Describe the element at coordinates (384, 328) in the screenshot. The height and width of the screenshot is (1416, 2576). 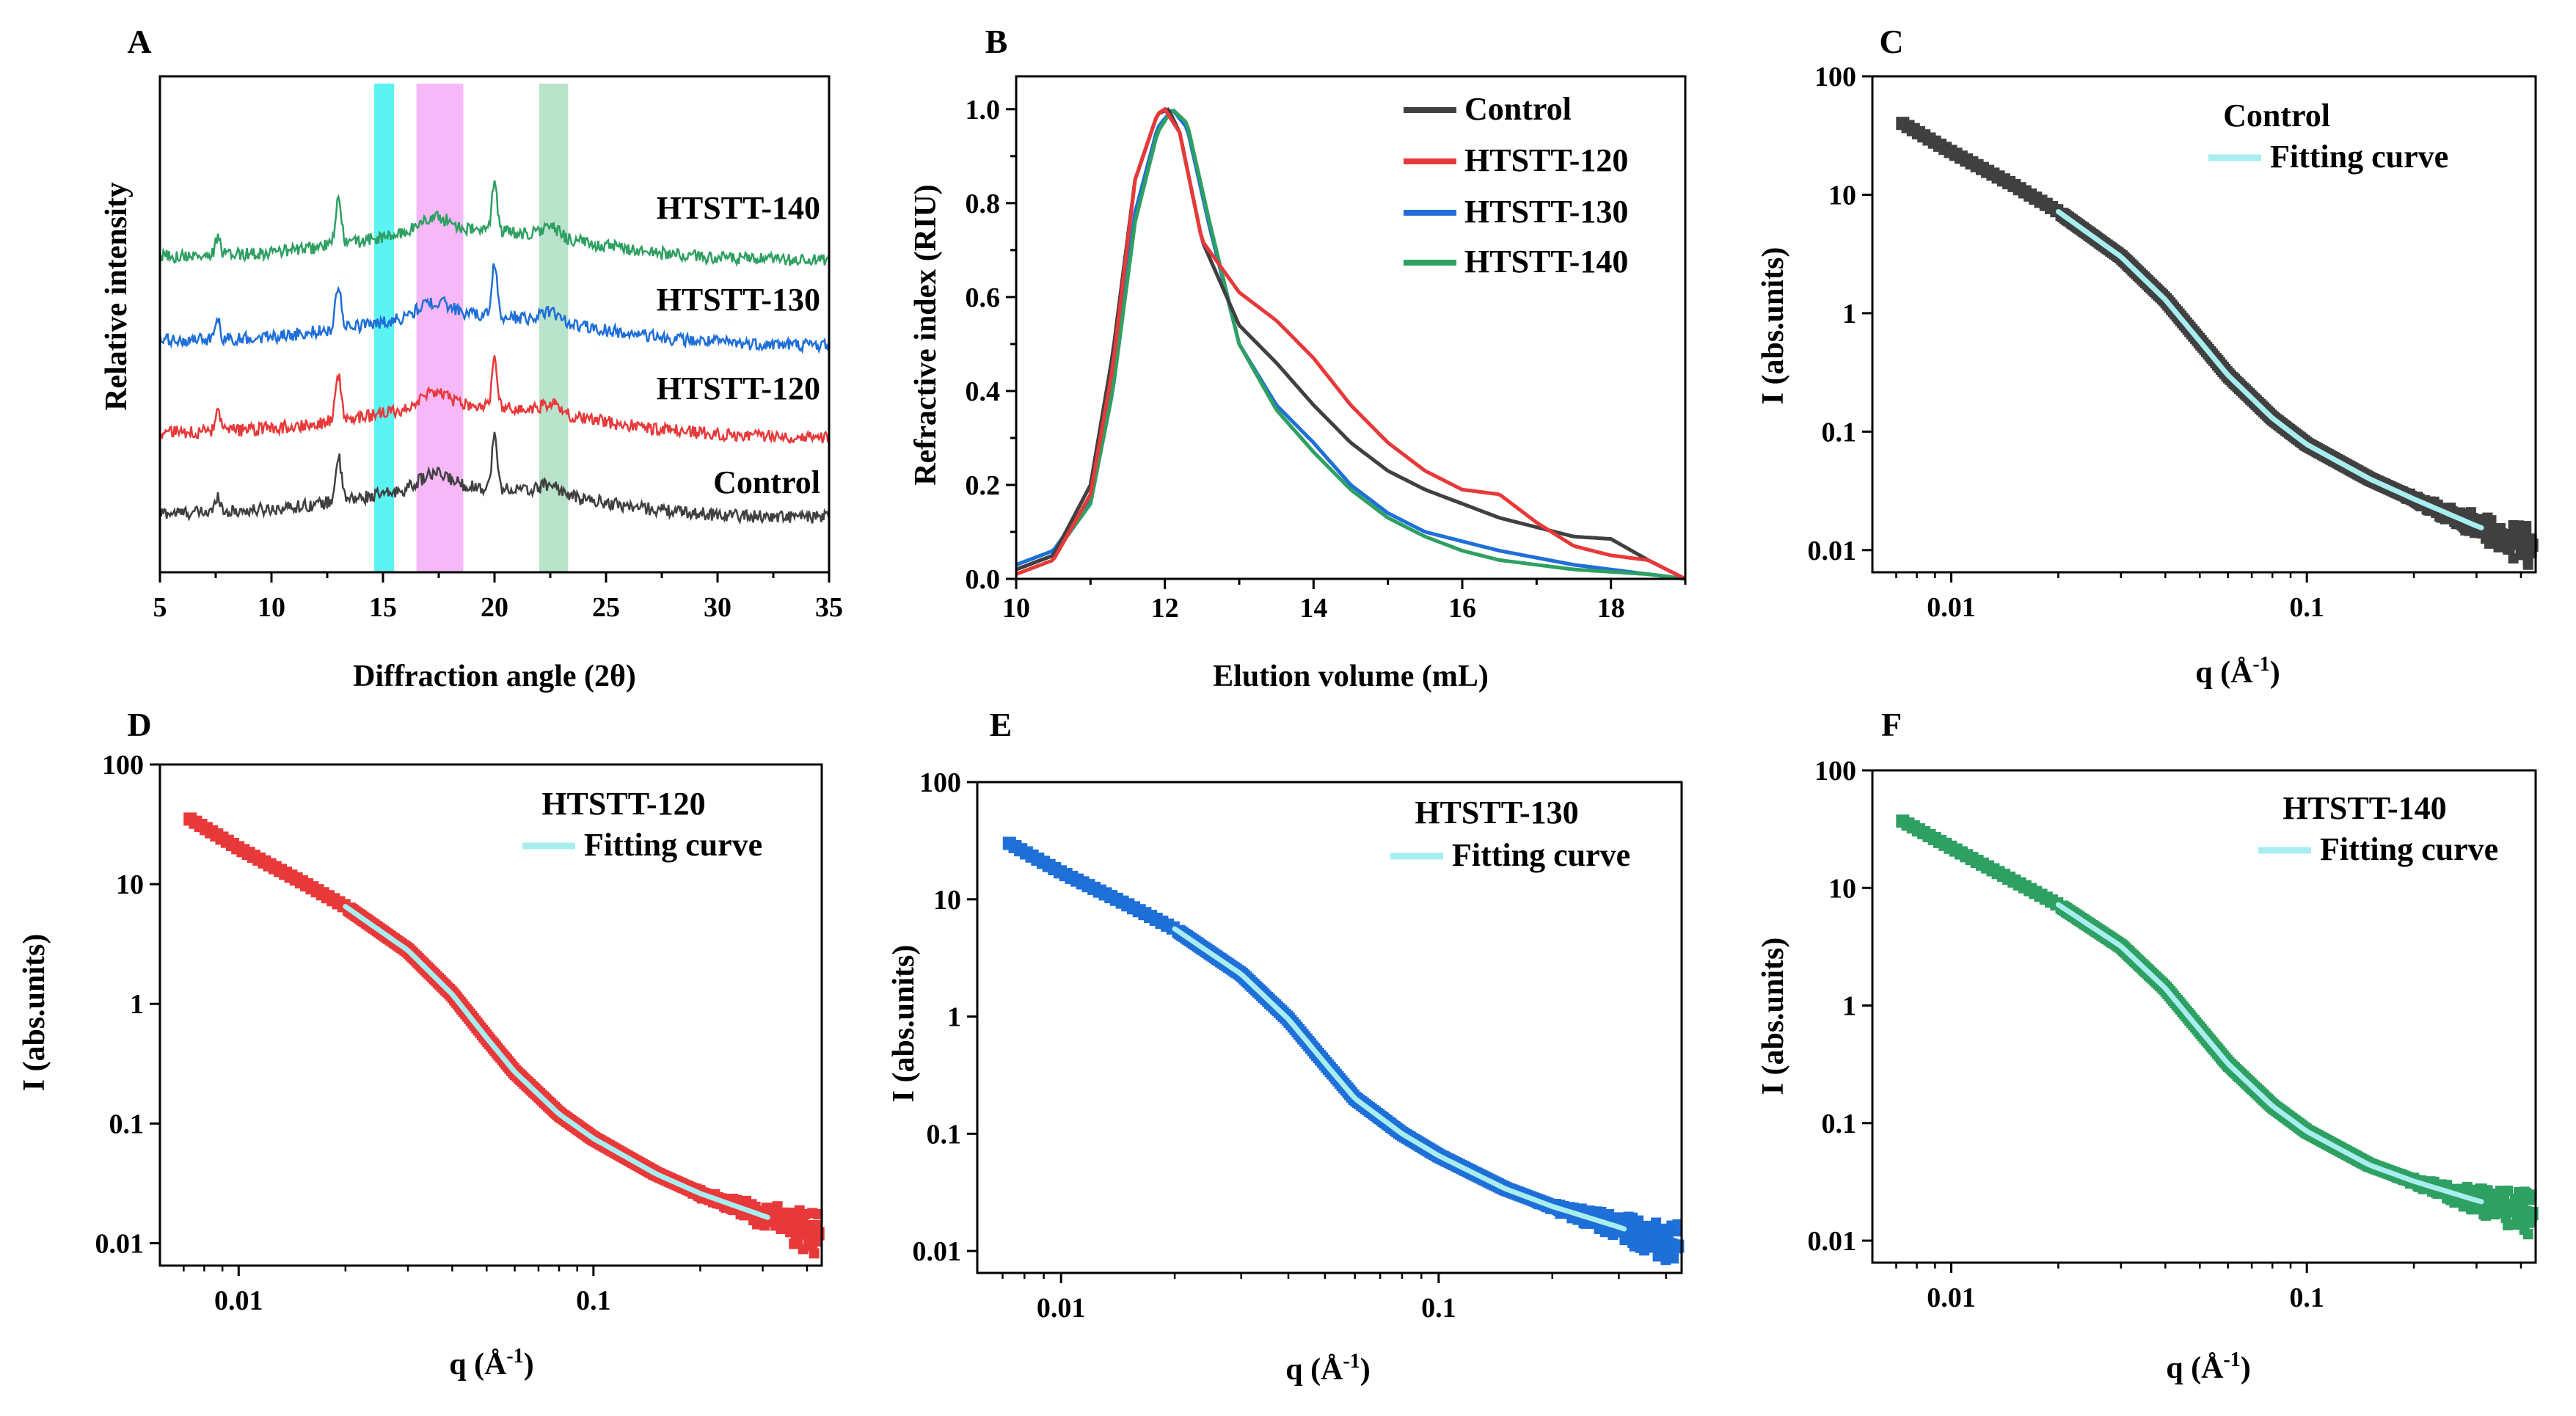
I see `highlight-band-cyan` at that location.